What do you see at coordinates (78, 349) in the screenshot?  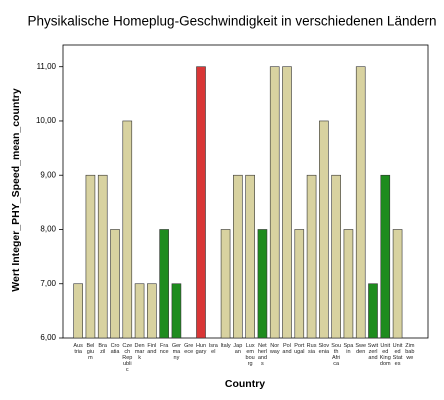 I see `x-tick-label: Aus tria` at bounding box center [78, 349].